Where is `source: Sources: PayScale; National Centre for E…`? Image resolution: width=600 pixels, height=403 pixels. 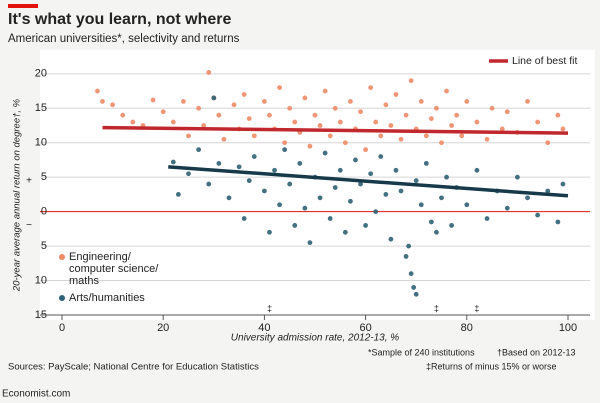 source: Sources: PayScale; National Centre for E… is located at coordinates (133, 367).